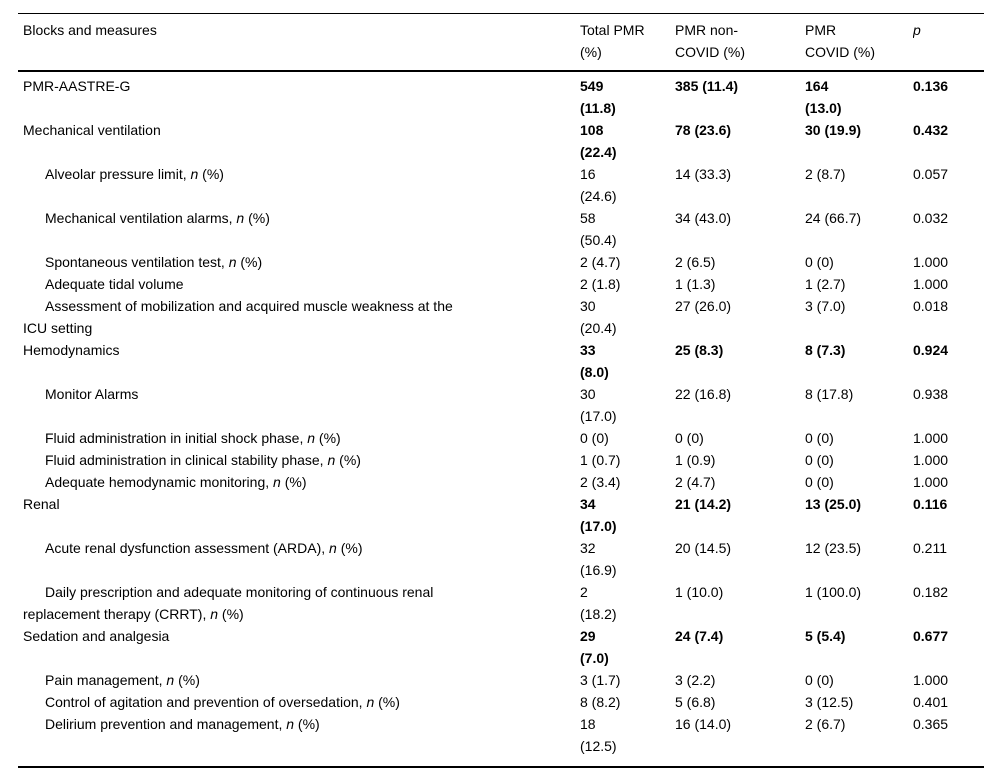  What do you see at coordinates (833, 218) in the screenshot?
I see `pmr-covid-value: 24 (66.7)` at bounding box center [833, 218].